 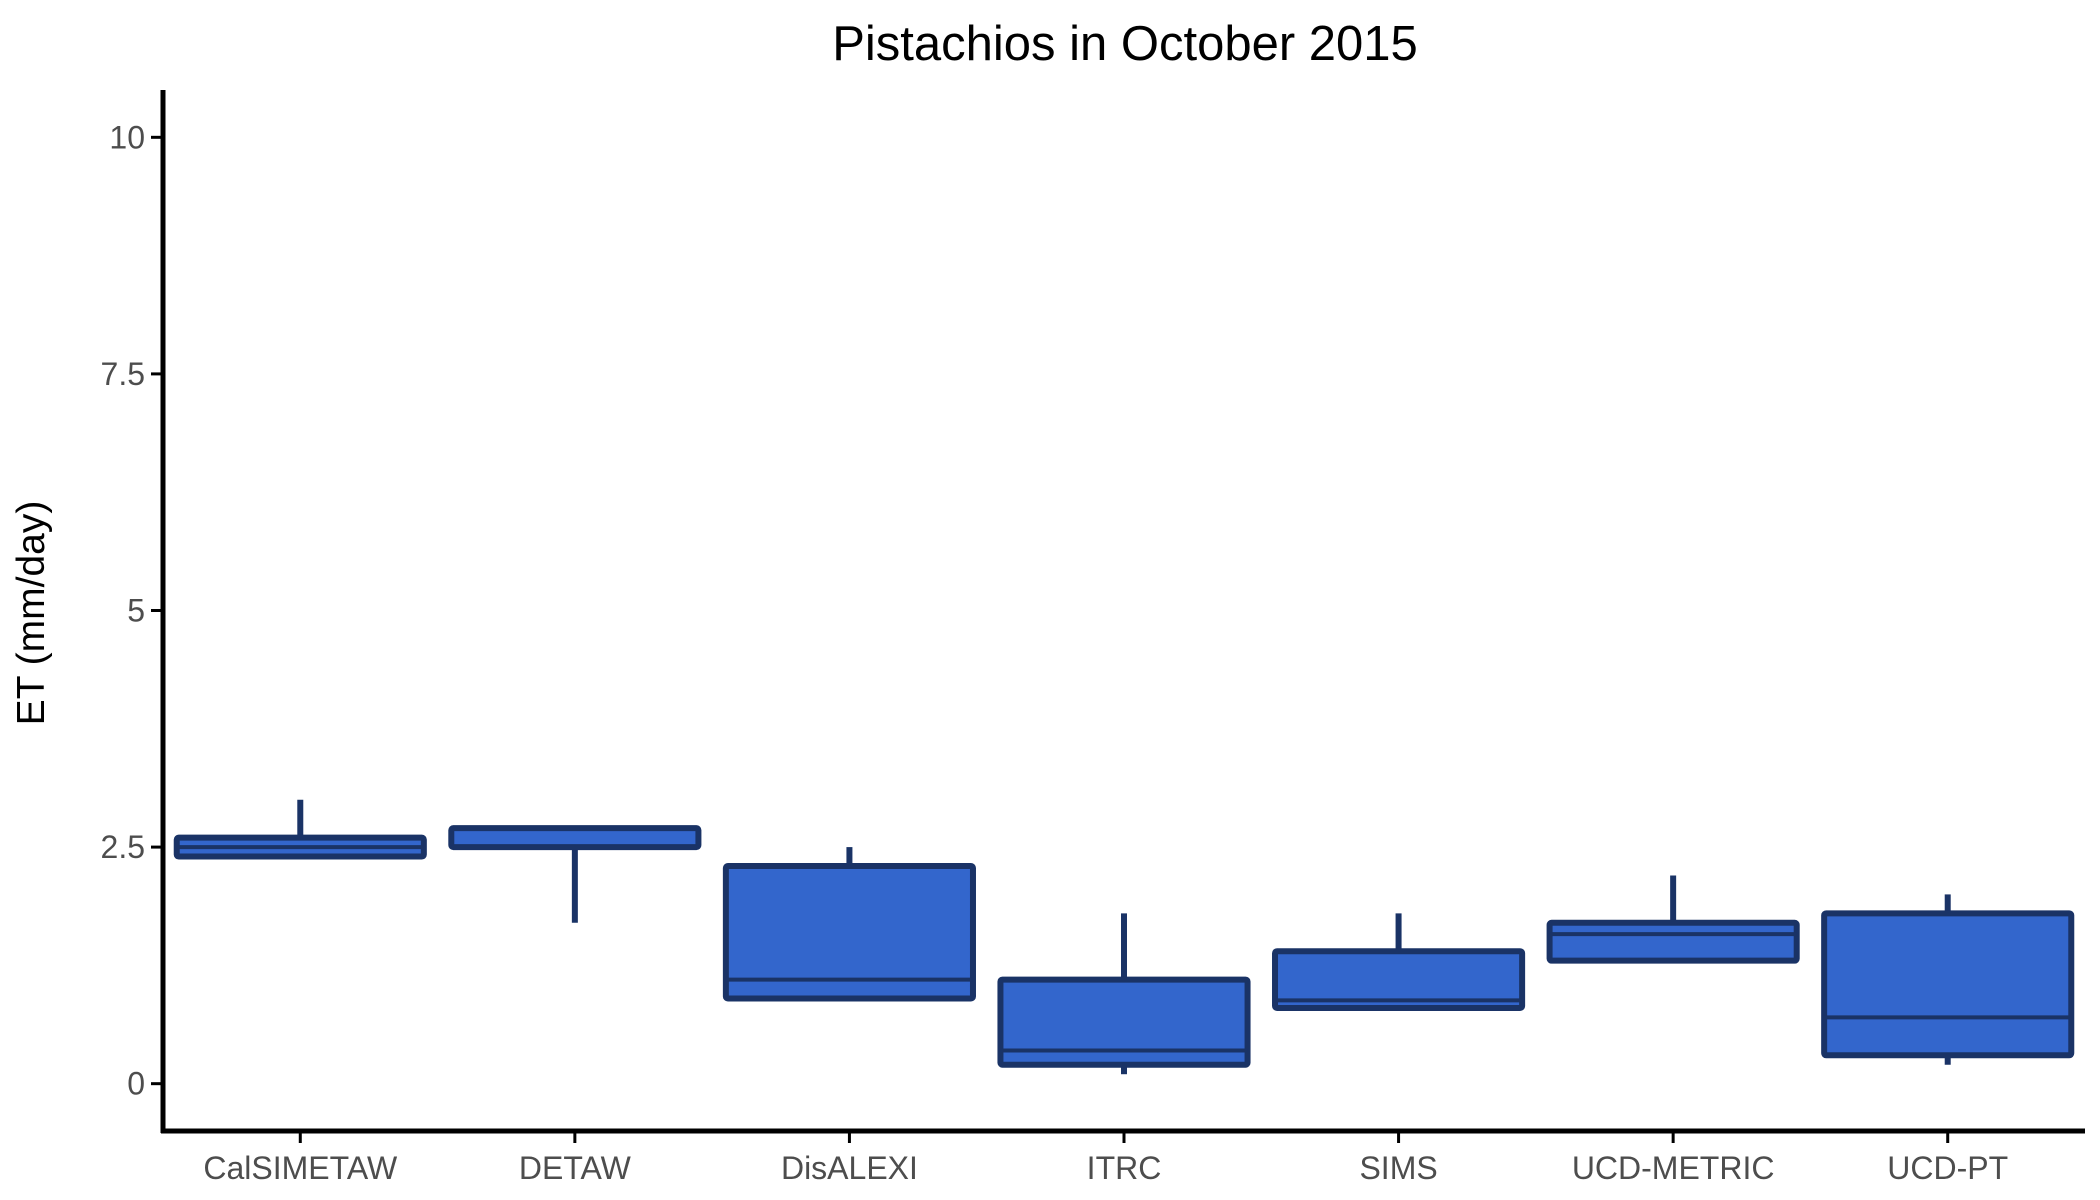 I want to click on y-tick-label: 2.5, so click(x=123, y=847).